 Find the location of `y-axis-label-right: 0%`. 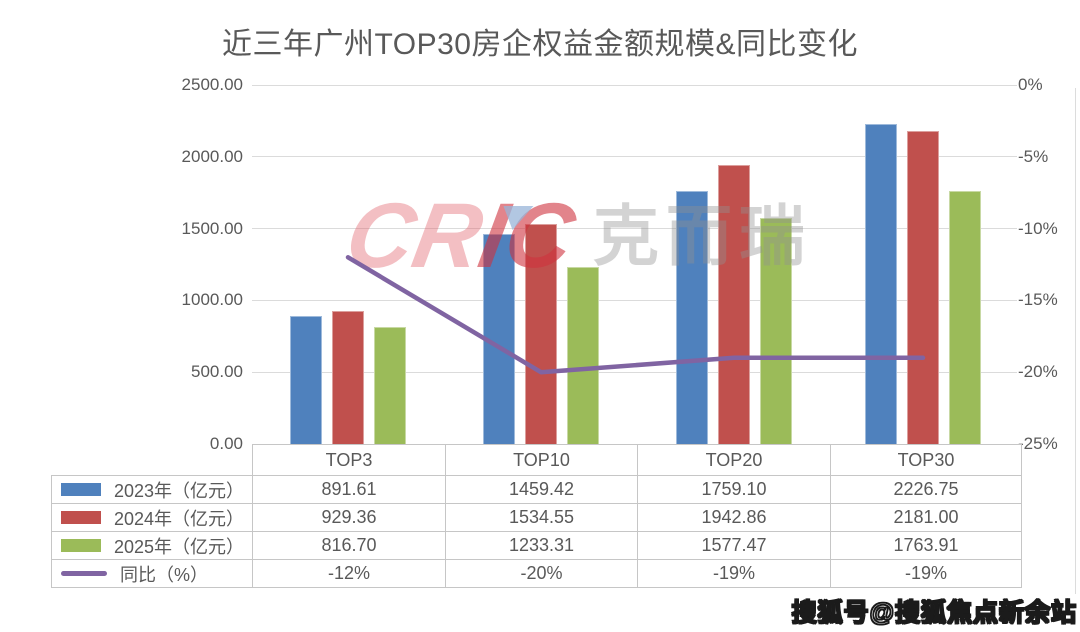

y-axis-label-right: 0% is located at coordinates (1030, 84).